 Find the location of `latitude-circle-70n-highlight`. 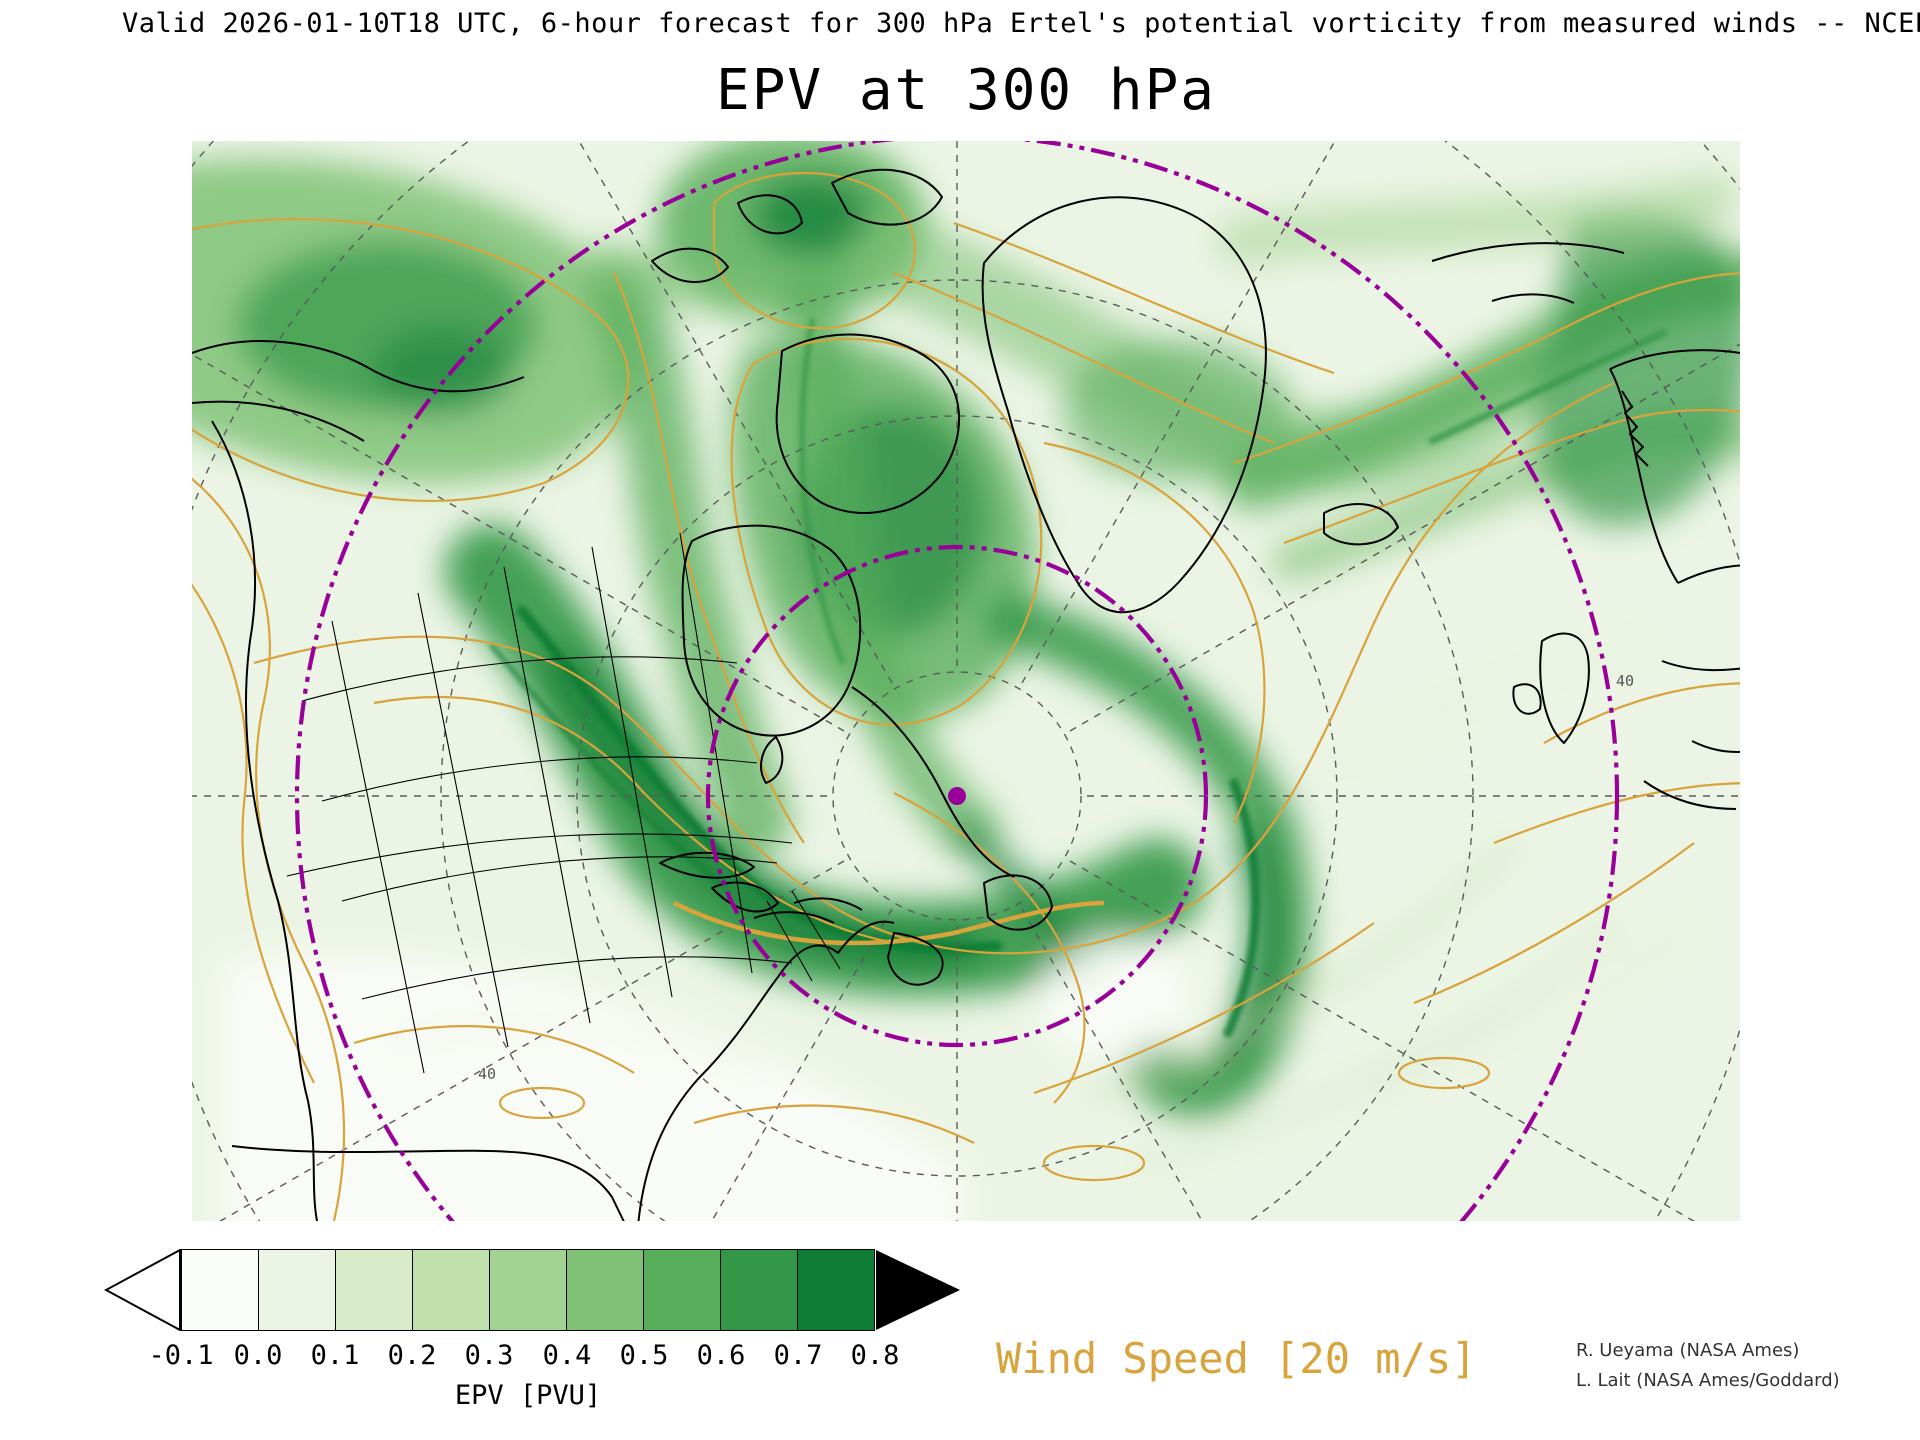

latitude-circle-70n-highlight is located at coordinates (957, 796).